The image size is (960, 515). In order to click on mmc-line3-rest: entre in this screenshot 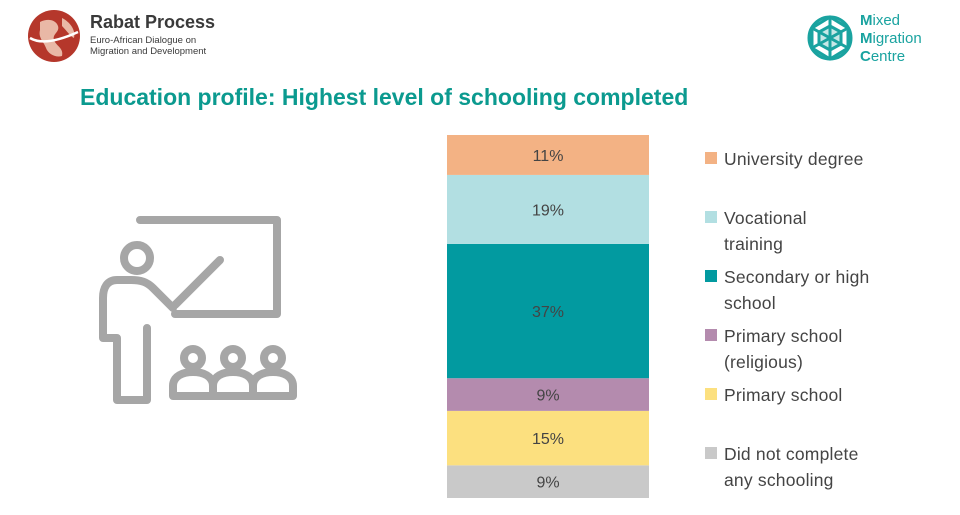, I will do `click(888, 56)`.